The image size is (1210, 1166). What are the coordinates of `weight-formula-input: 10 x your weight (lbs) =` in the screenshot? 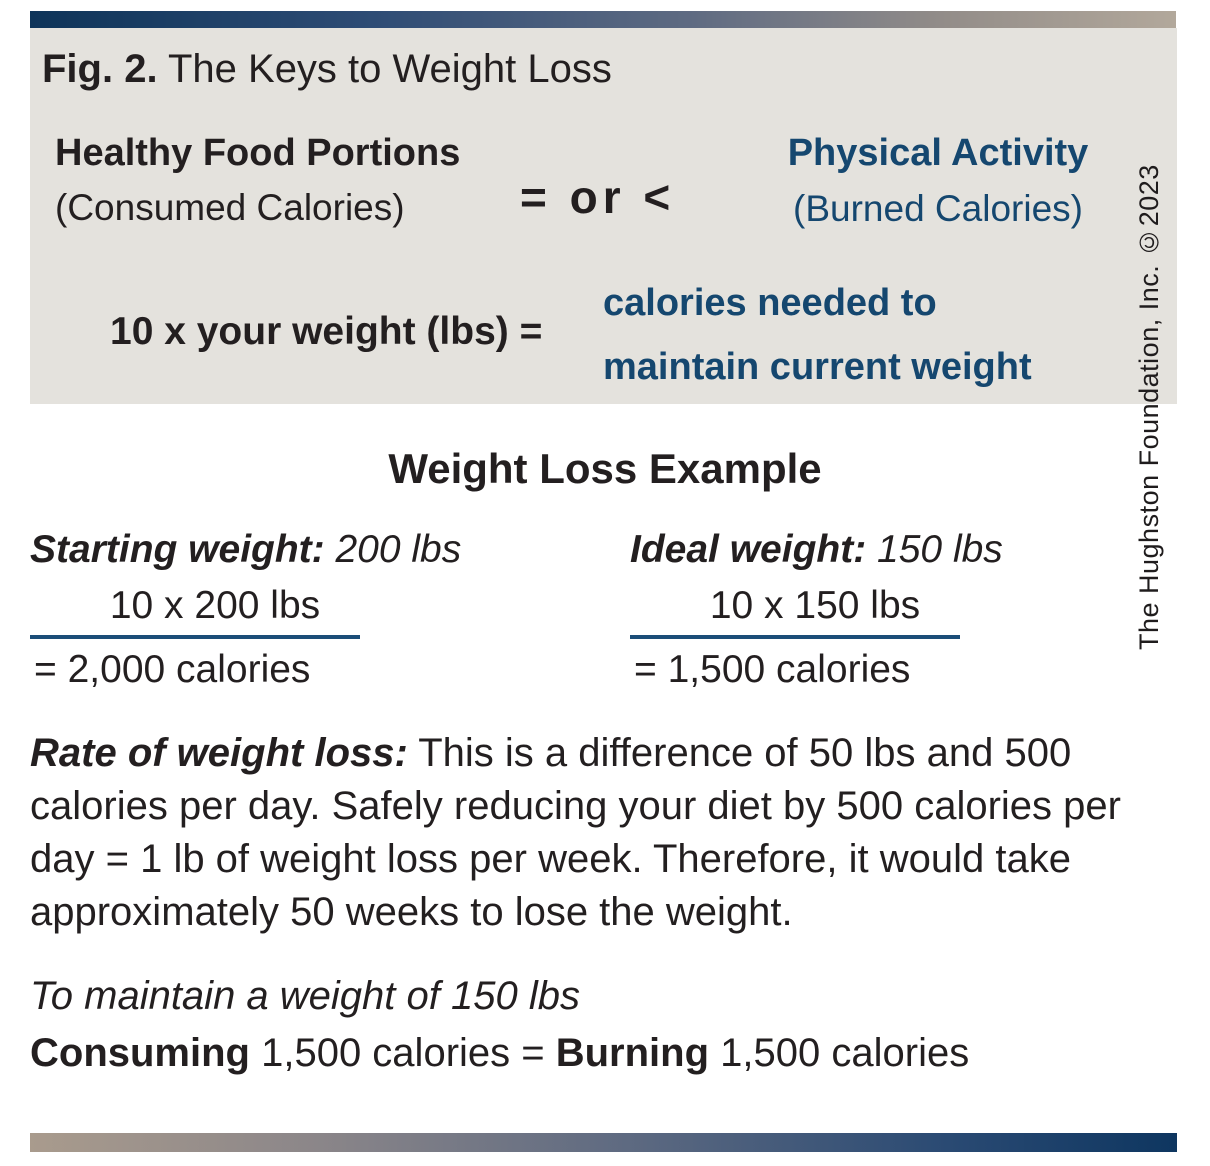 It's located at (326, 331).